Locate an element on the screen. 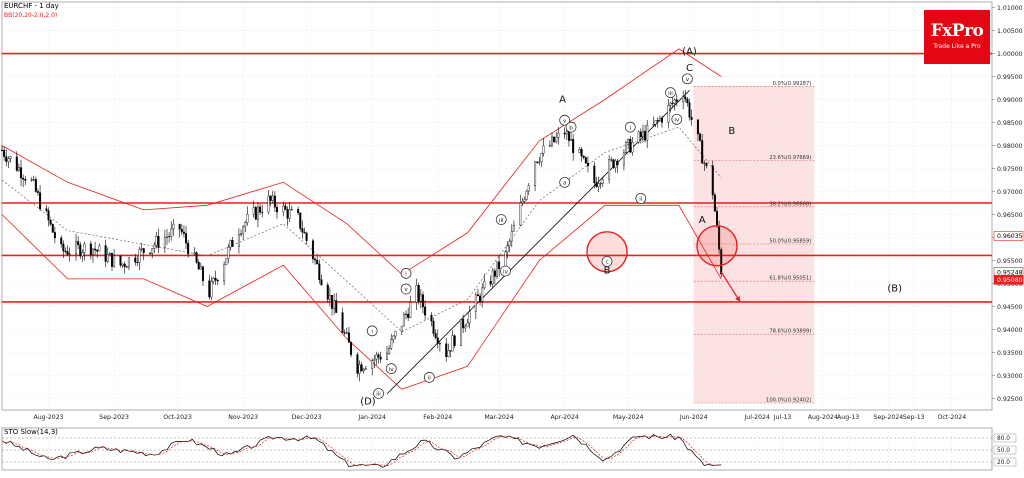  y-tick-label: 0.95500 is located at coordinates (1010, 261).